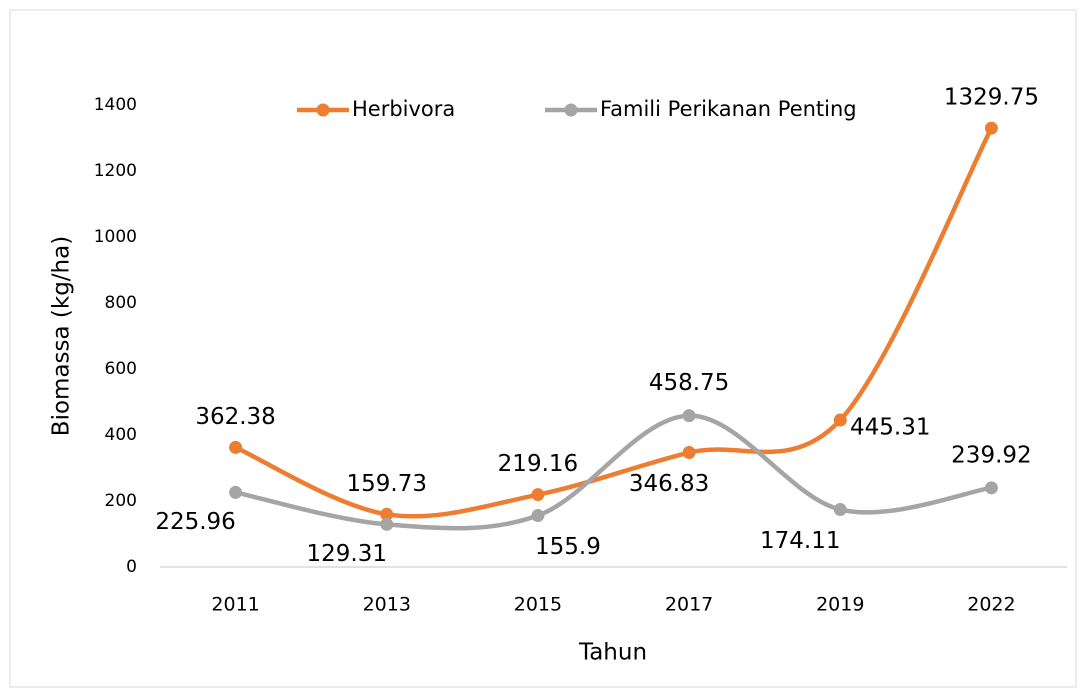 The image size is (1086, 697). I want to click on legend-label: Herbivora, so click(403, 109).